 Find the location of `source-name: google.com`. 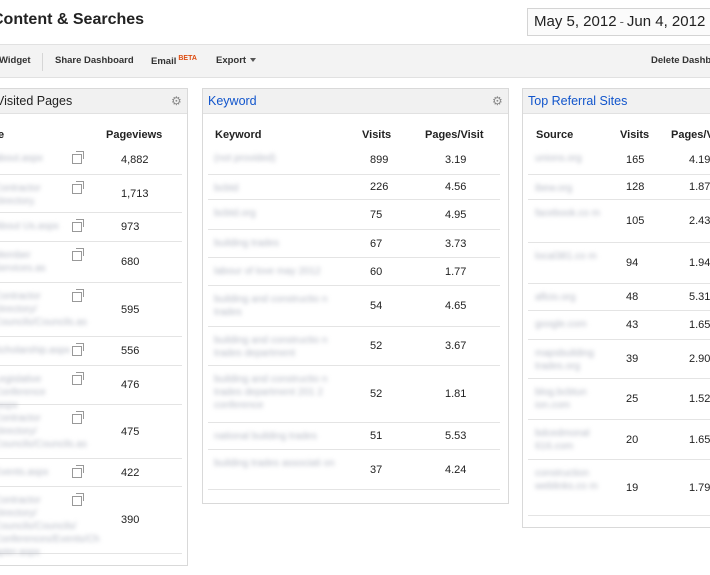

source-name: google.com is located at coordinates (561, 324).